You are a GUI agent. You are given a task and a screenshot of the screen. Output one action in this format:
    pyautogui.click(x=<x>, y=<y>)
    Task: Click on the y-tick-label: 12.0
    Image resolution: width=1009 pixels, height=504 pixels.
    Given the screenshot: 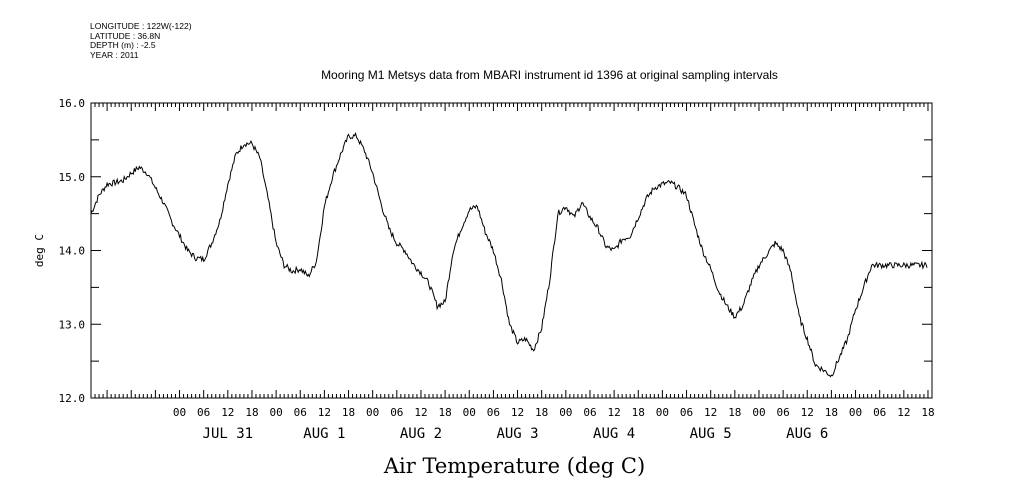 What is the action you would take?
    pyautogui.click(x=72, y=398)
    